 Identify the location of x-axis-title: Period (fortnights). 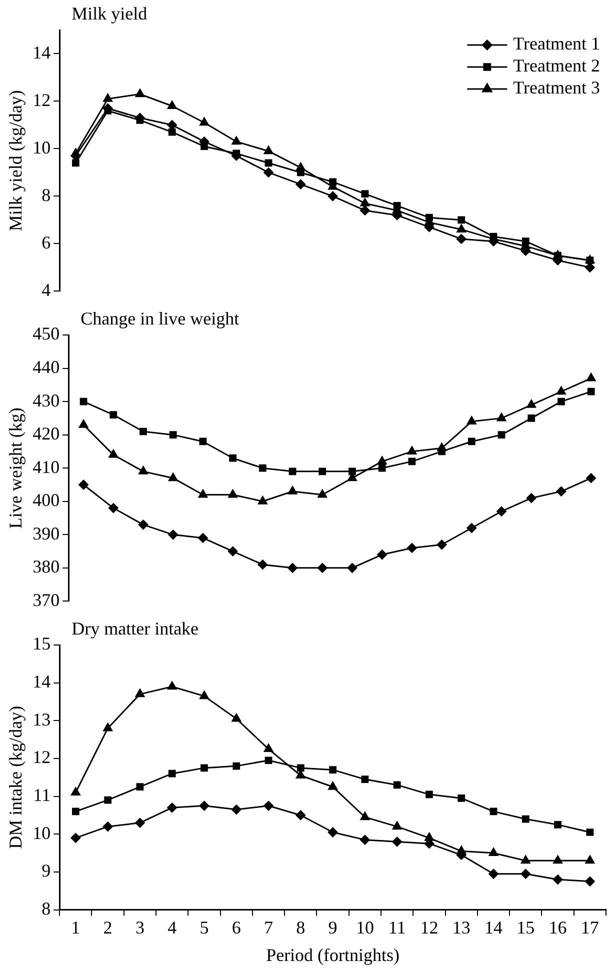
(333, 954).